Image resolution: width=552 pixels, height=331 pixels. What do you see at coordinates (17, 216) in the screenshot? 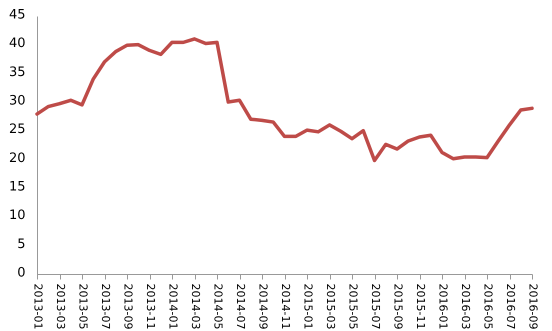
I see `y-tick-label: 10` at bounding box center [17, 216].